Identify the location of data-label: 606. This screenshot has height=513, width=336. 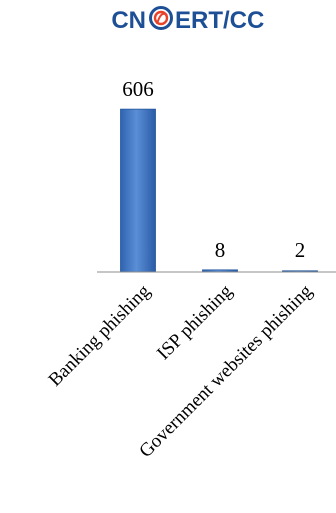
(138, 89).